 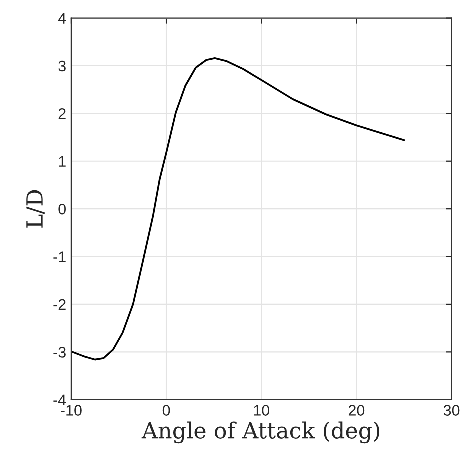 I want to click on x-axis-title: Angle of Attack (deg), so click(x=261, y=433).